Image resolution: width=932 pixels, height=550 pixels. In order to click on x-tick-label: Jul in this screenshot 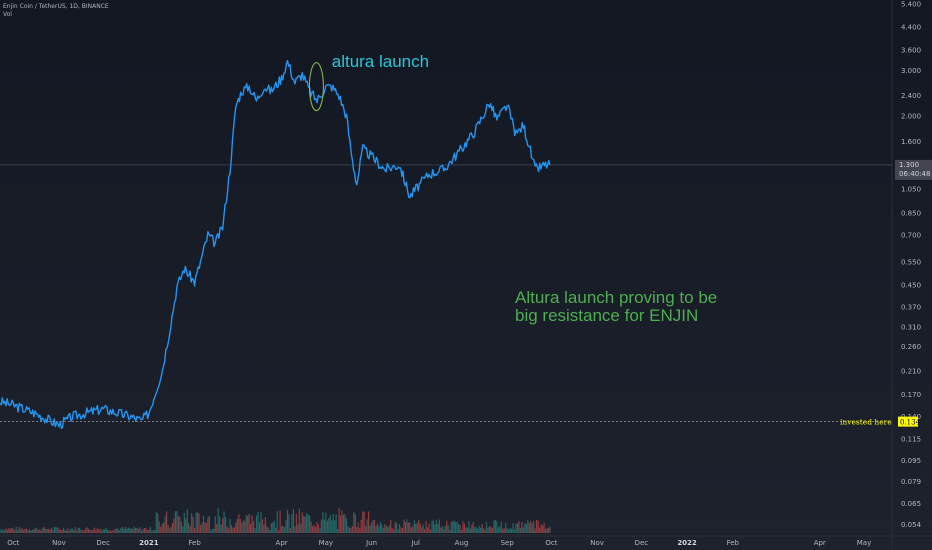, I will do `click(416, 543)`.